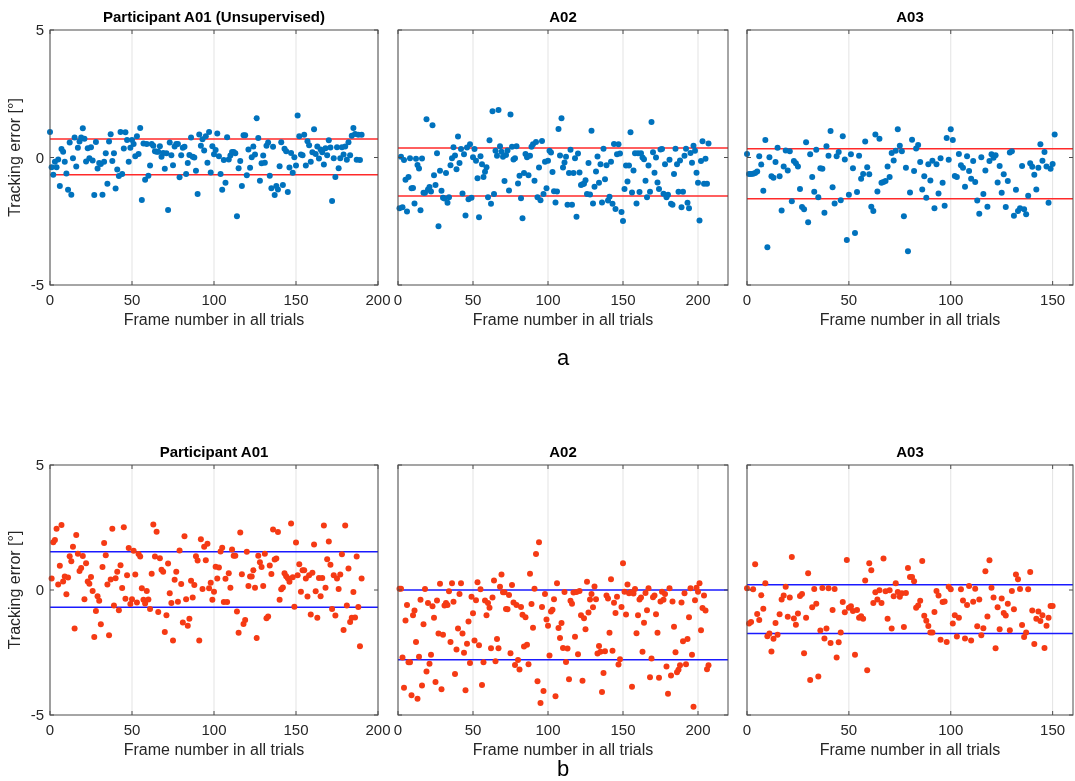 The image size is (1075, 781). What do you see at coordinates (214, 16) in the screenshot?
I see `chart-title: Participant A01 (Unsupervised)` at bounding box center [214, 16].